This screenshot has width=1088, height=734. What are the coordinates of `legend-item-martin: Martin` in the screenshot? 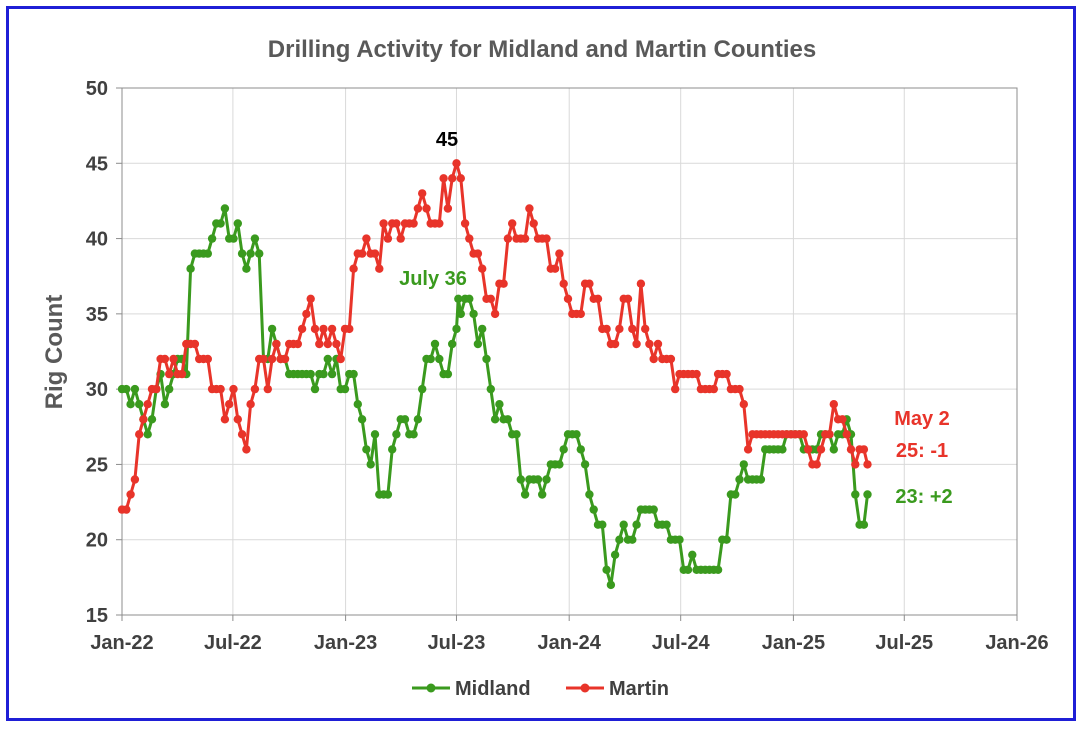 It's located at (617, 689).